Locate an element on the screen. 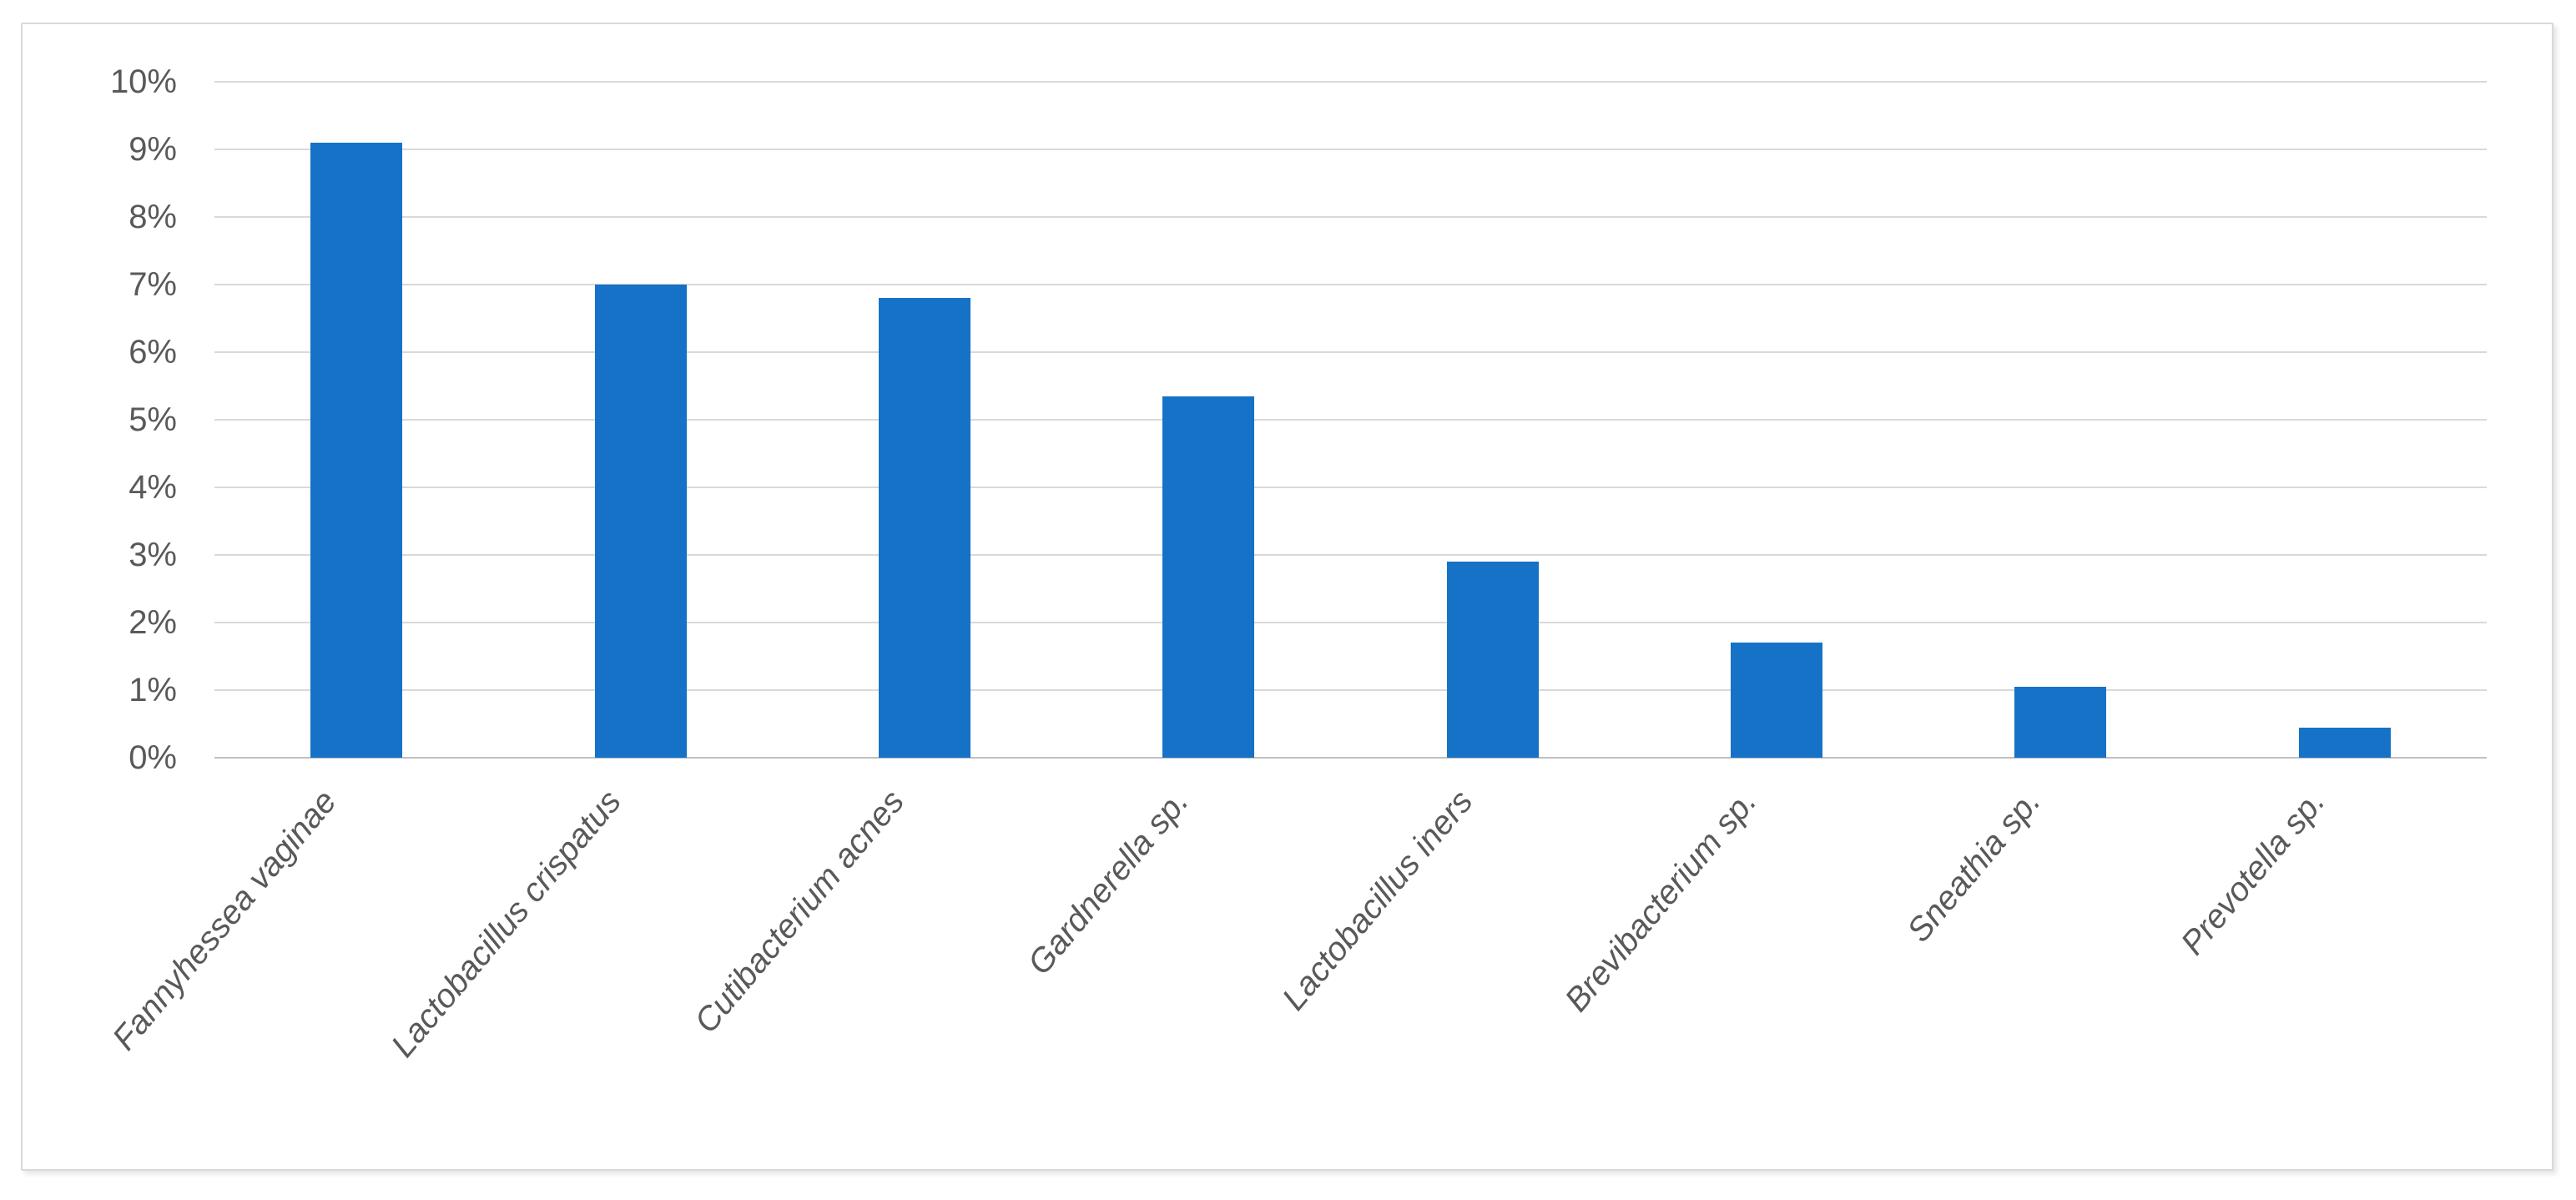 The image size is (2576, 1200). y-tick-label: 5% is located at coordinates (153, 419).